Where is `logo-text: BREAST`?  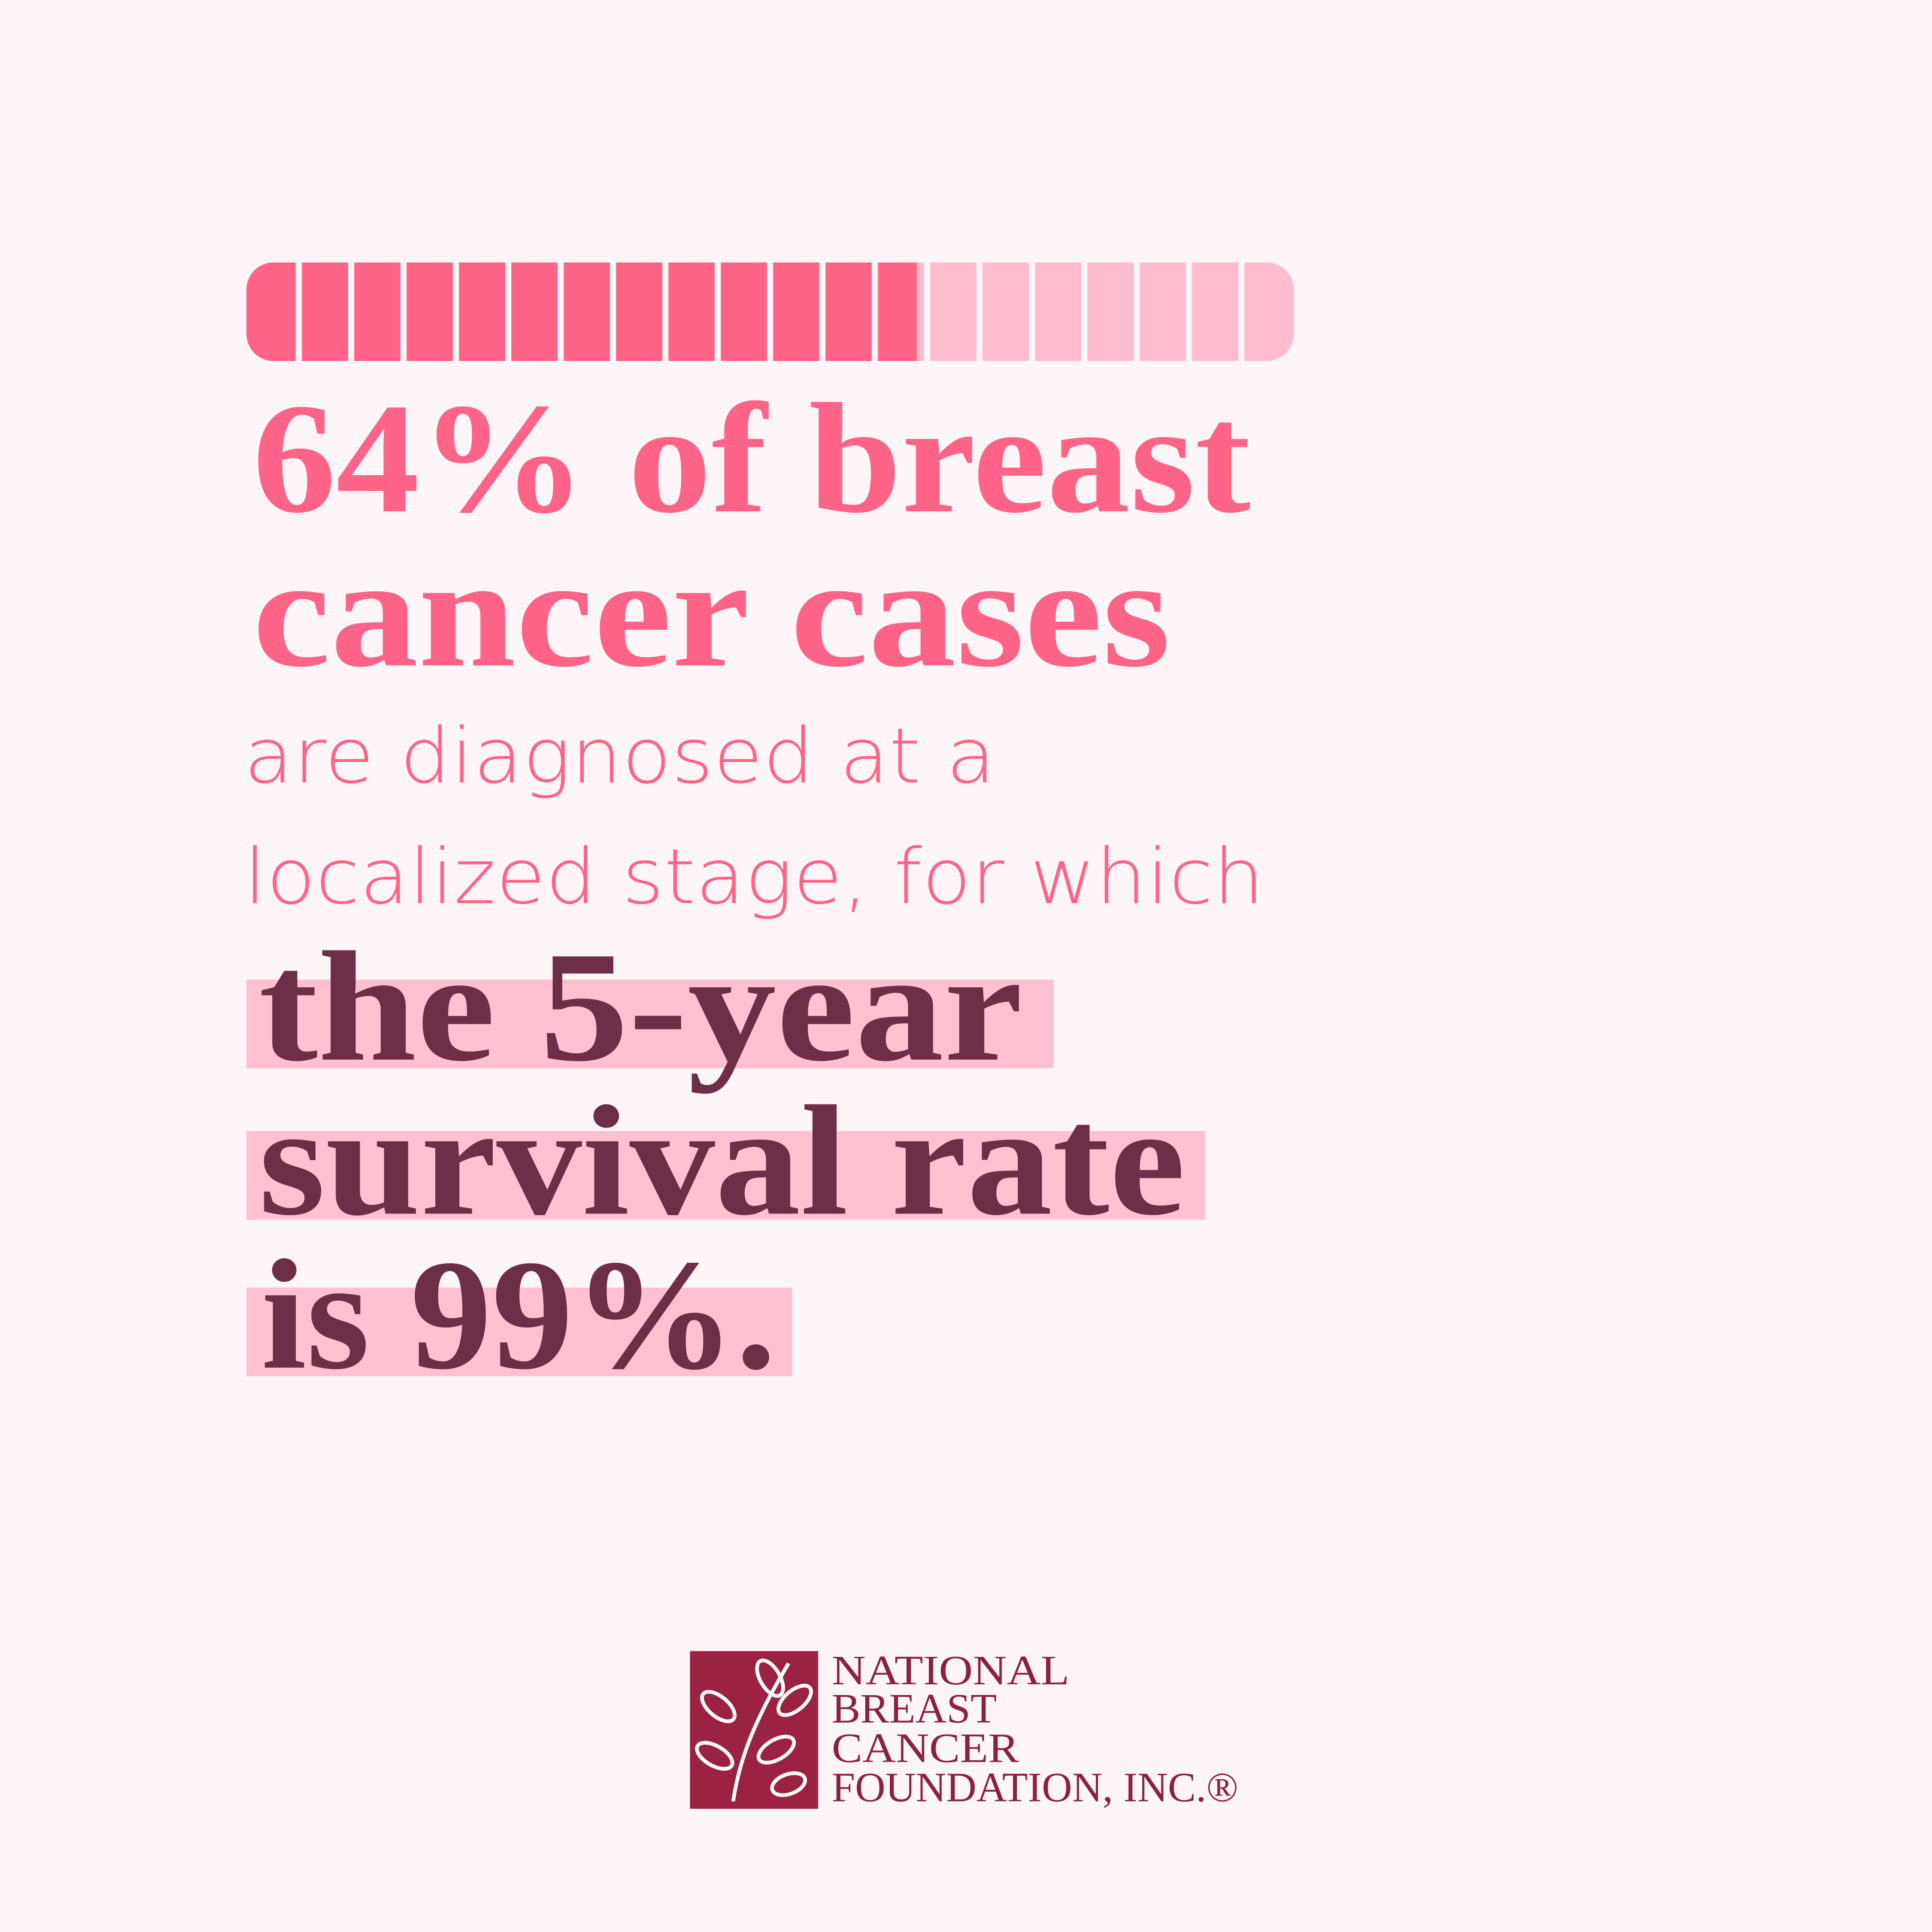
logo-text: BREAST is located at coordinates (914, 1709).